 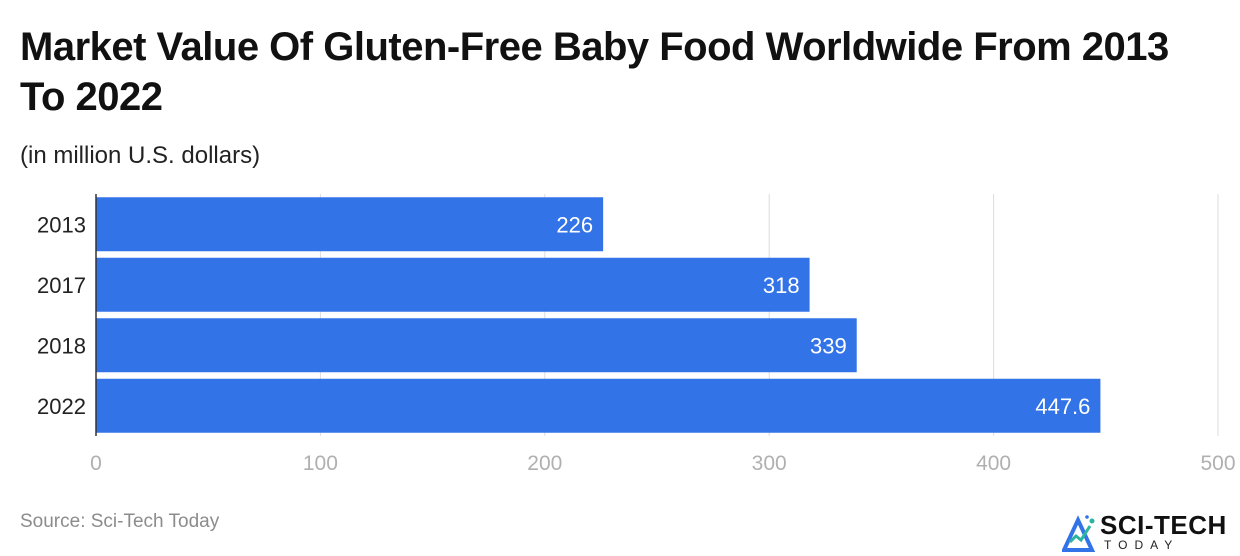 What do you see at coordinates (662, 463) in the screenshot?
I see `x-tick-labels: 0 100 200 300 400 500` at bounding box center [662, 463].